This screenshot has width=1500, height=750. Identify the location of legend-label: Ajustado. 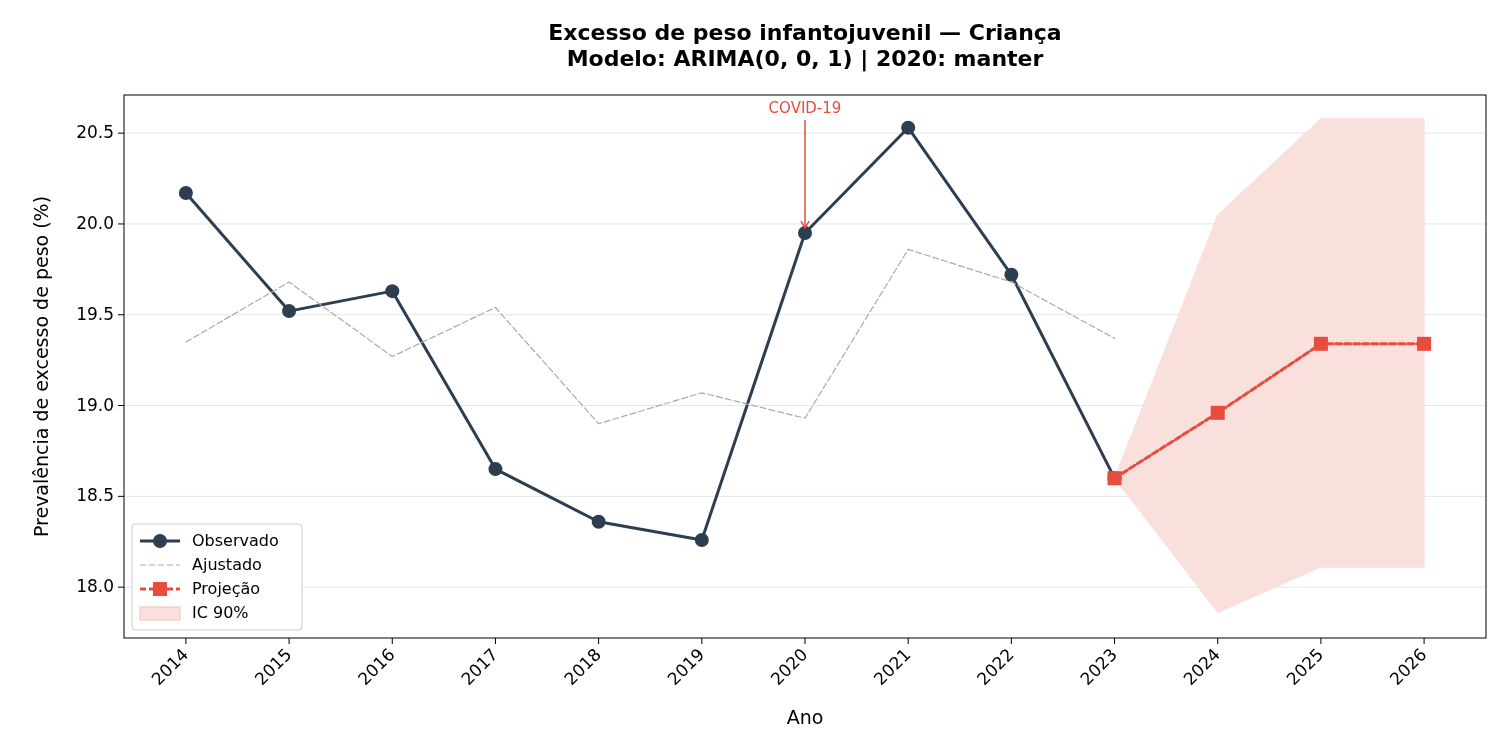
(227, 564).